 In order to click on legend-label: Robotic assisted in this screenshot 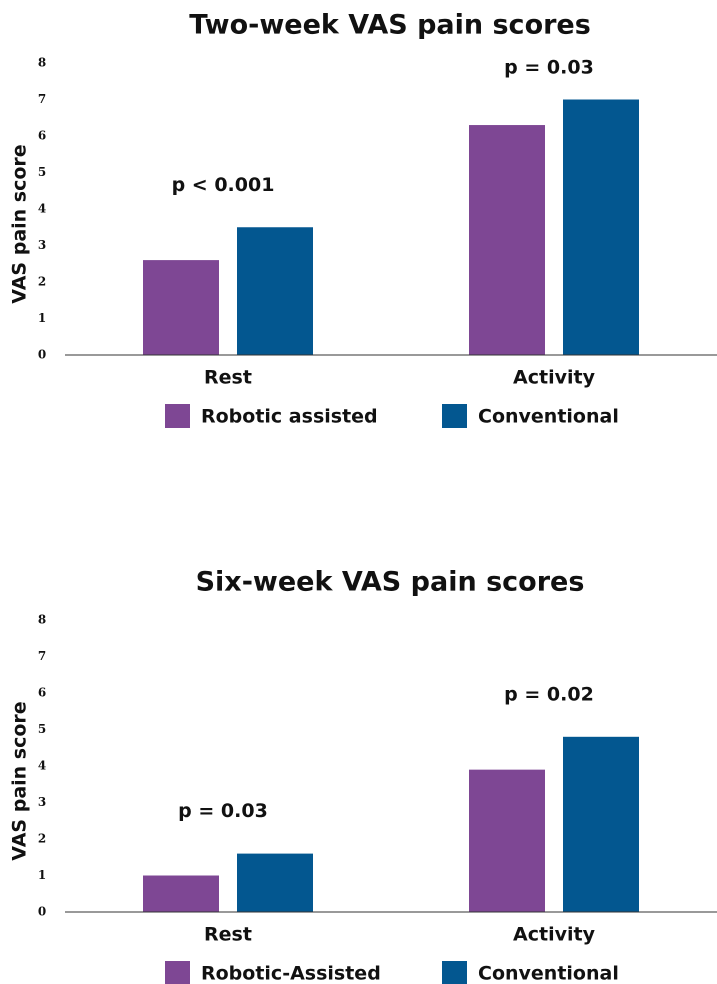, I will do `click(289, 417)`.